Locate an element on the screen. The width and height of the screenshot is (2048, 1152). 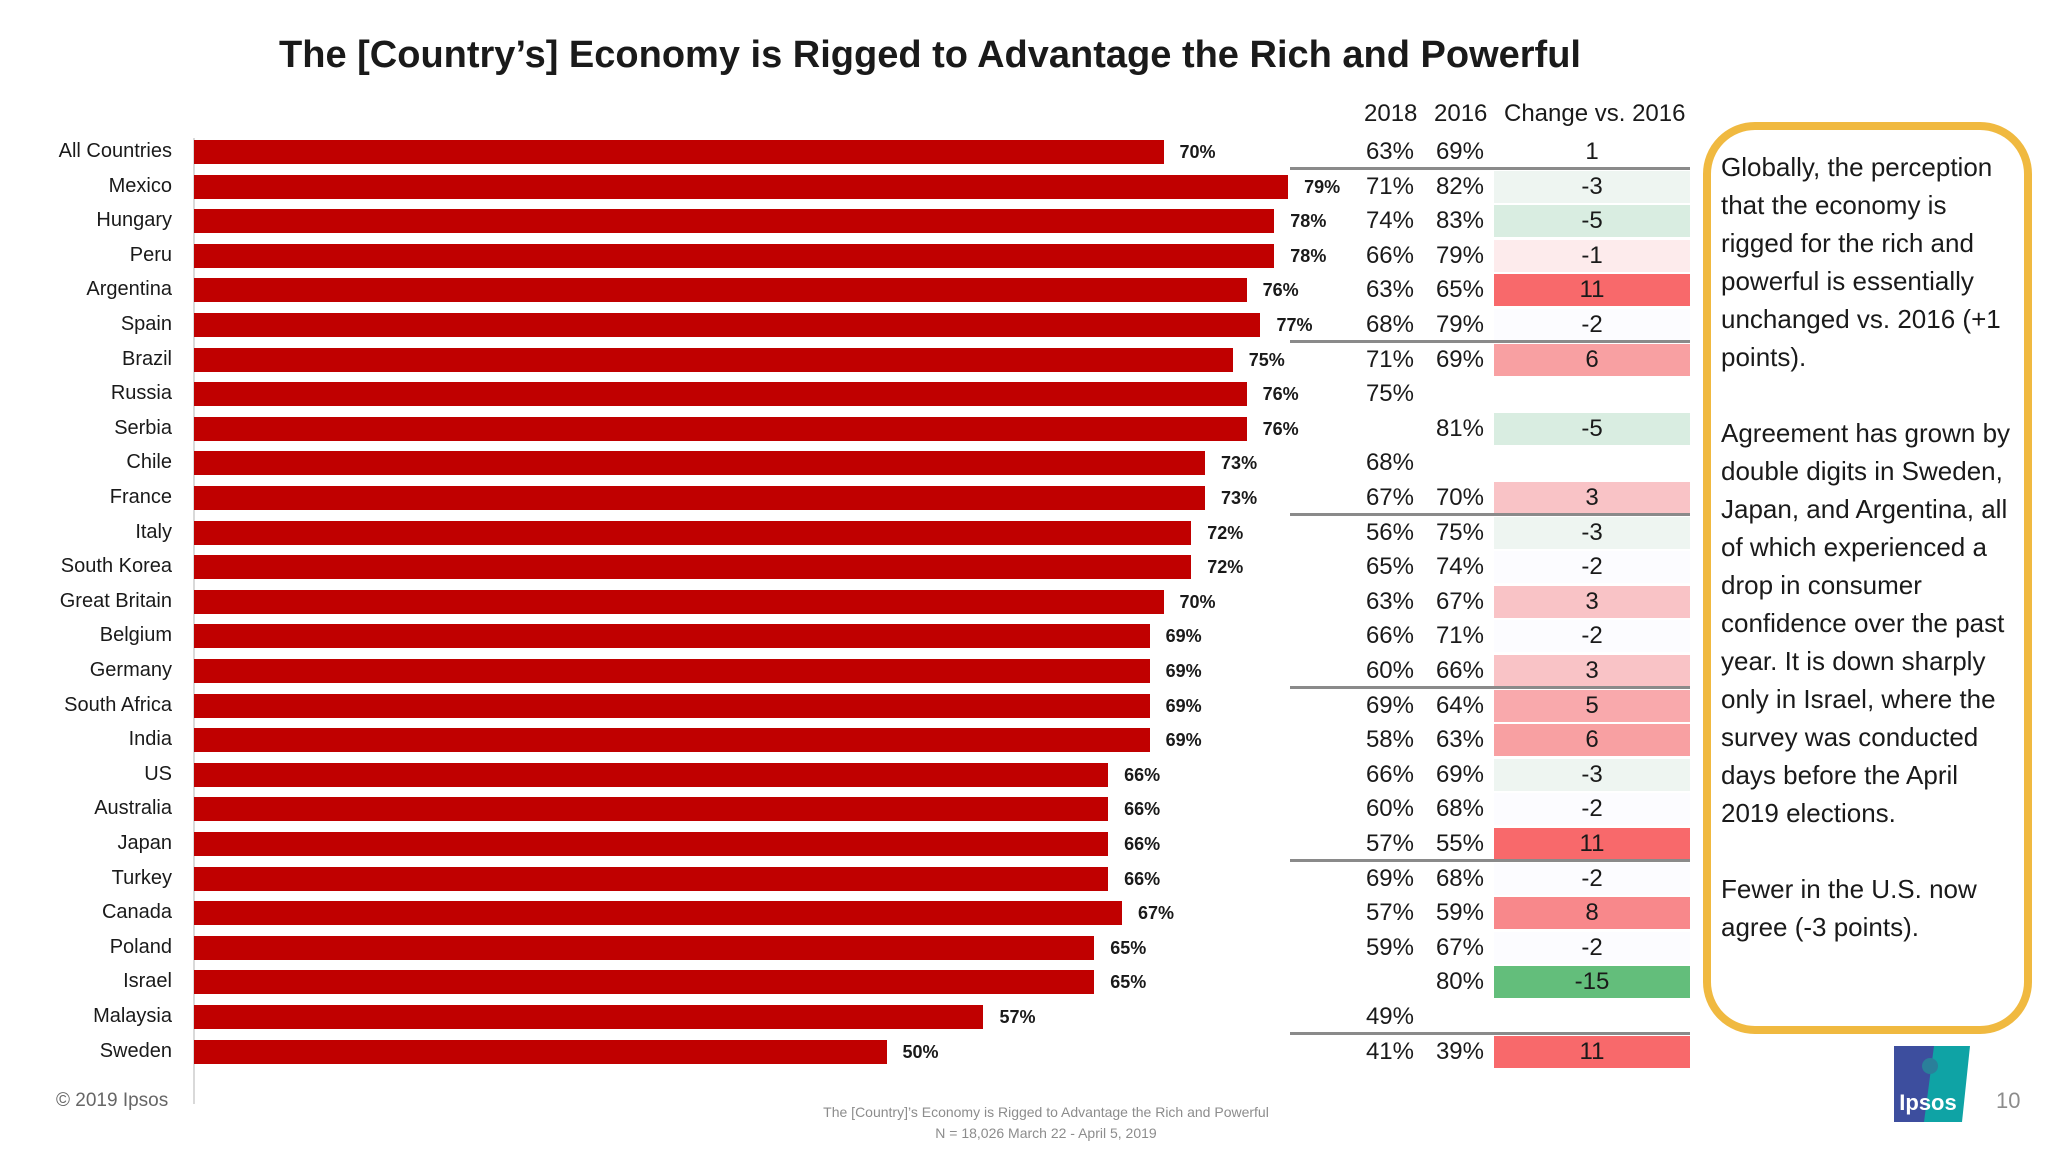
country-label: Peru is located at coordinates (150, 254).